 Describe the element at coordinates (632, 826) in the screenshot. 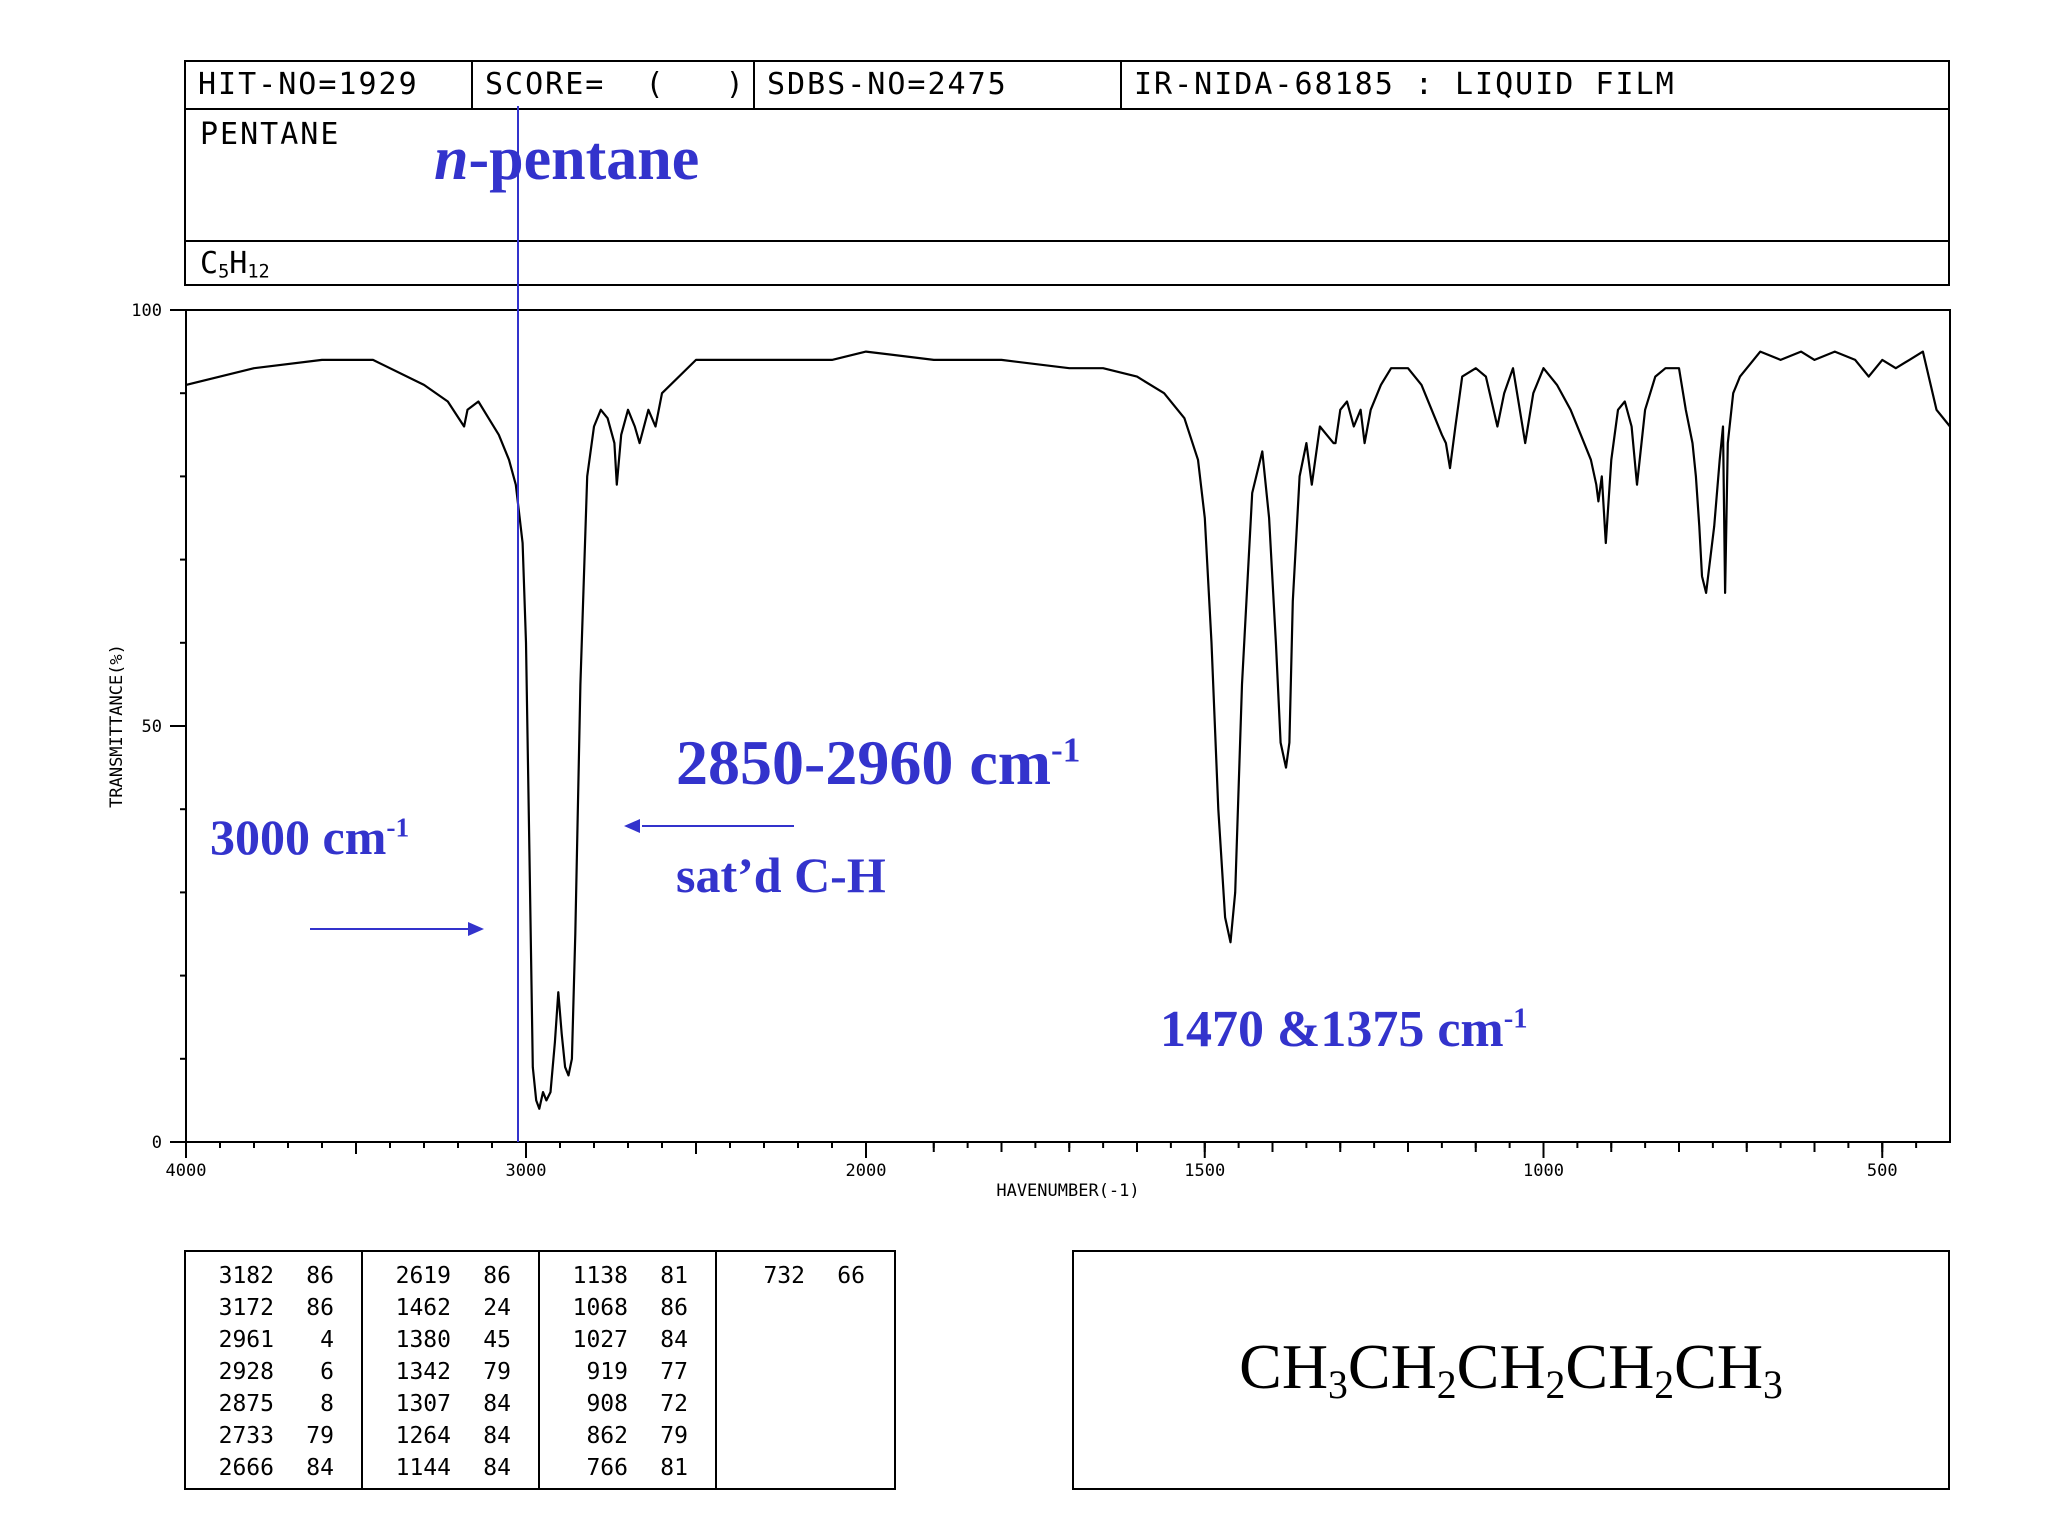

I see `arrow-left-head` at that location.